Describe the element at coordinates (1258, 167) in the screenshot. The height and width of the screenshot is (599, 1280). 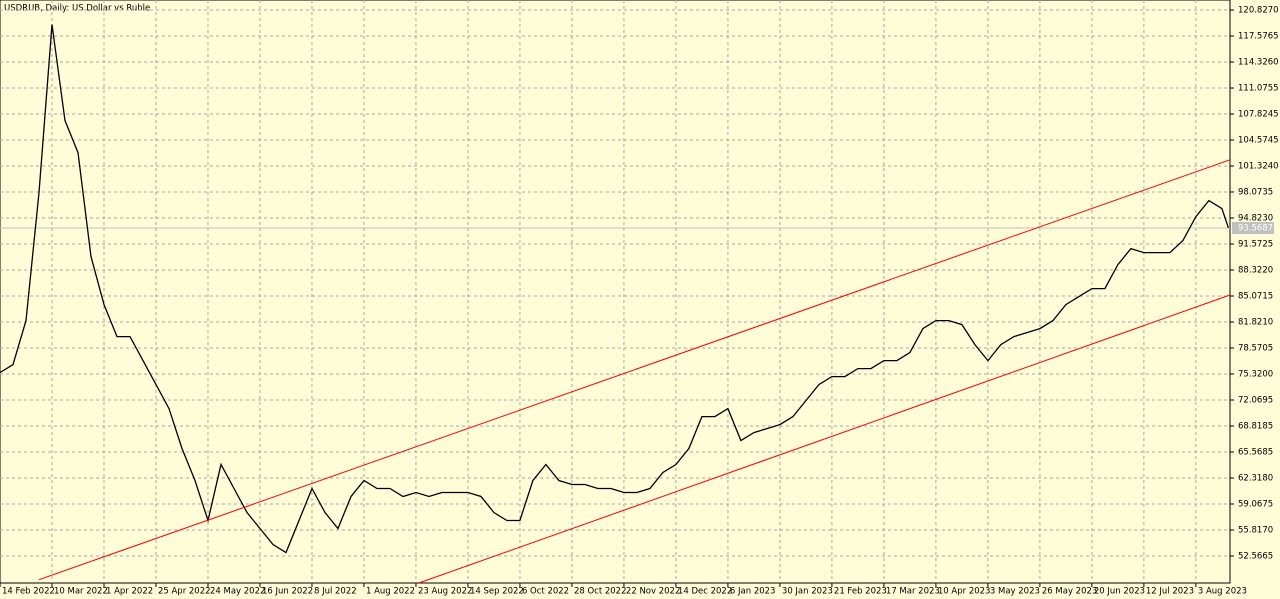
I see `y-tick-label: 101.3240` at that location.